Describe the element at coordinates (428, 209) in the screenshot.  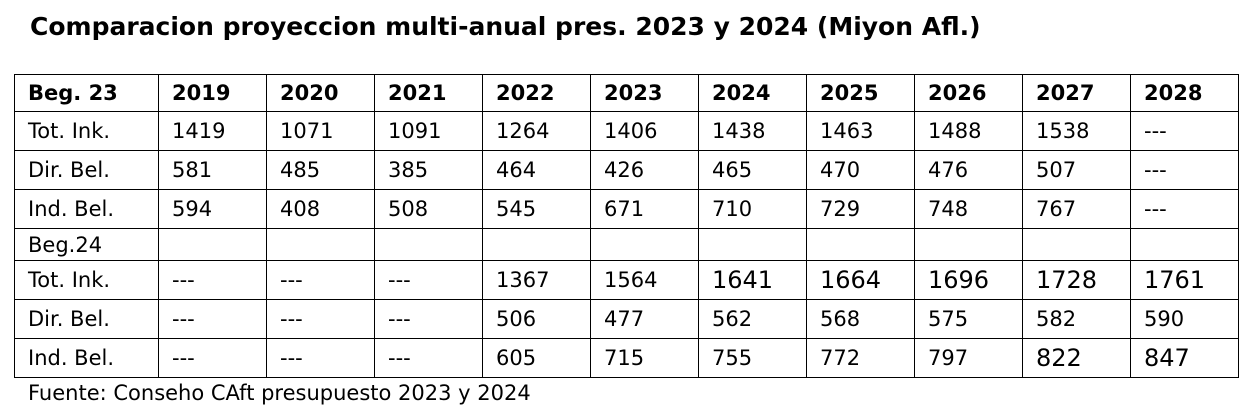
I see `table-cell: 508` at that location.